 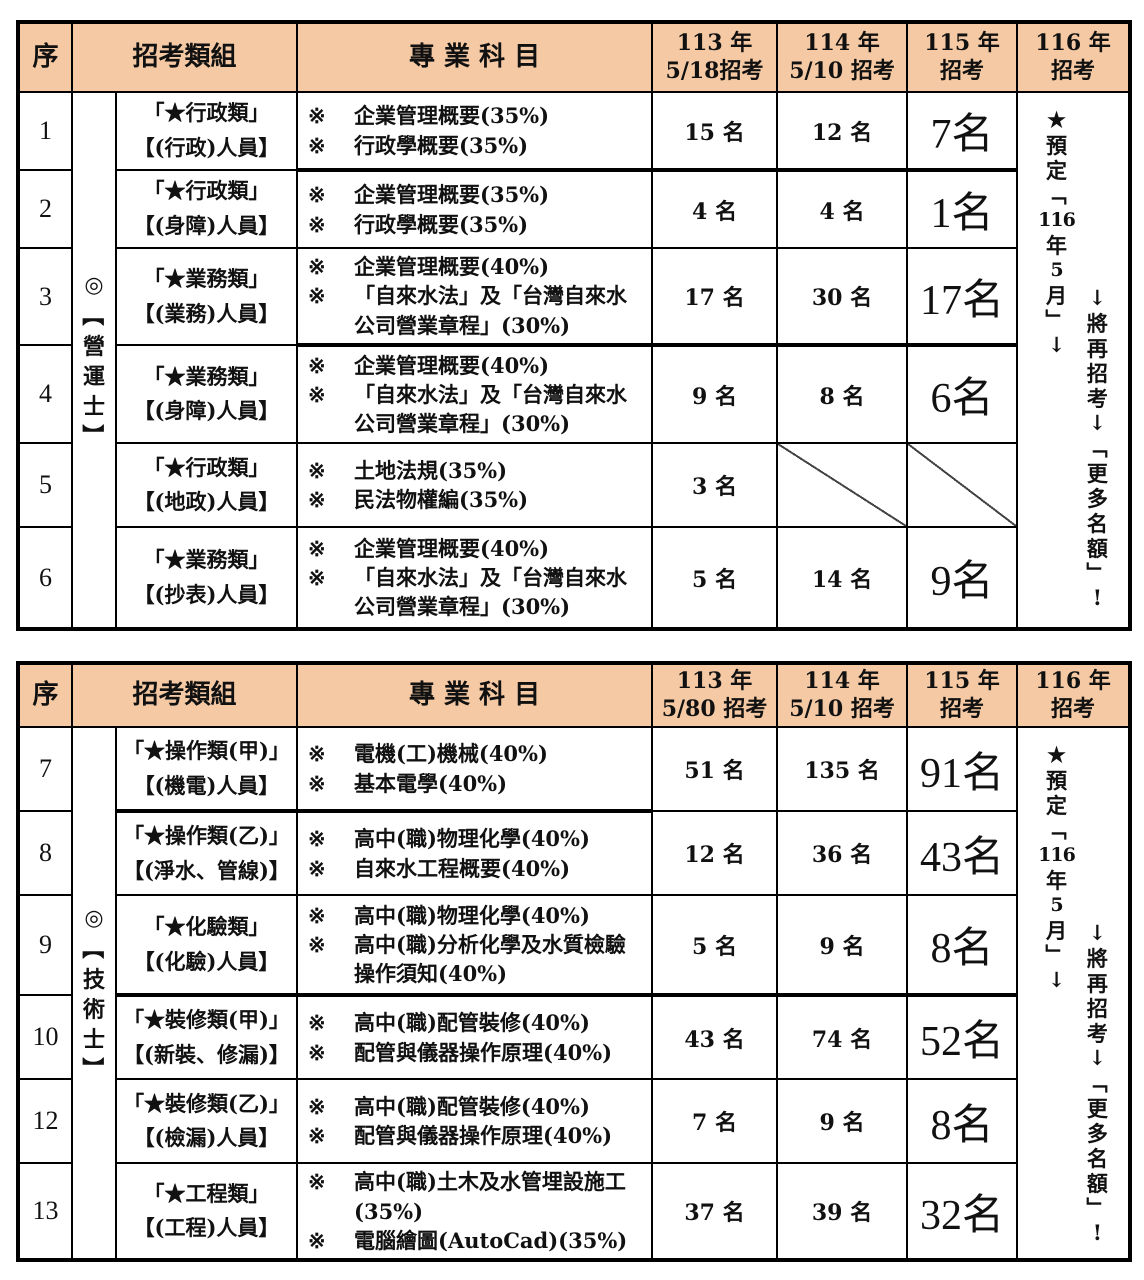 What do you see at coordinates (715, 1212) in the screenshot?
I see `quota-113-cell: 37 名` at bounding box center [715, 1212].